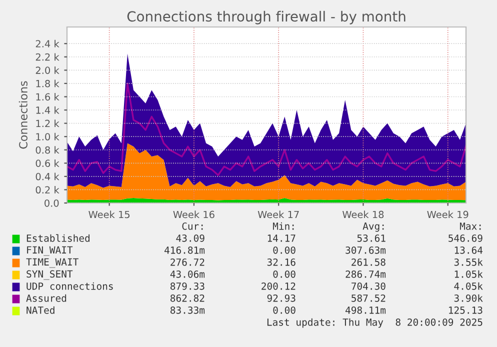  What do you see at coordinates (374, 323) in the screenshot?
I see `text: Last update: Thu May 8 20:00:09 2025` at bounding box center [374, 323].